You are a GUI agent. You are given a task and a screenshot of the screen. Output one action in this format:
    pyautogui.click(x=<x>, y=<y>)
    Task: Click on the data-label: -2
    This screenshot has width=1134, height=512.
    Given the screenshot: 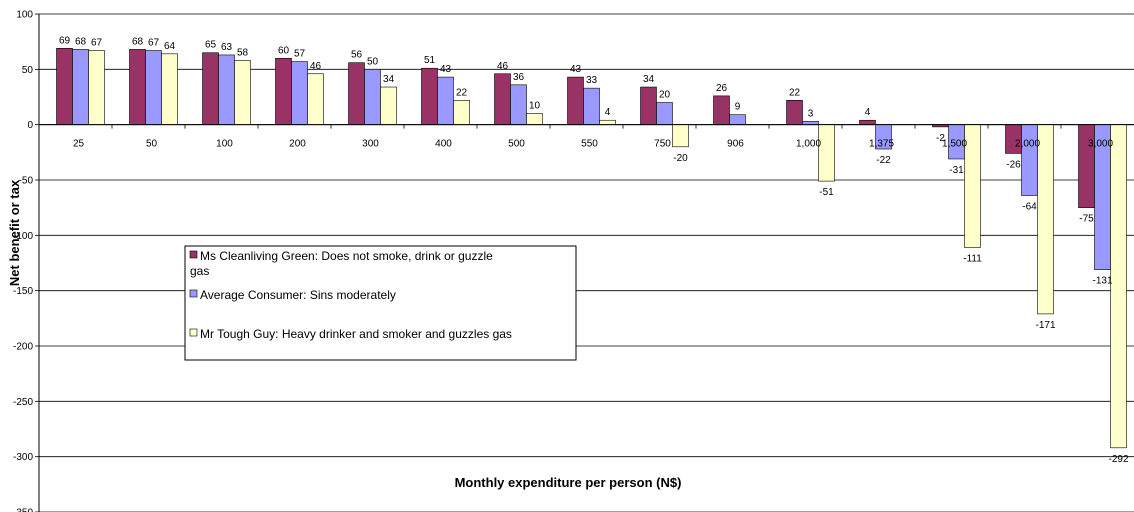 What is the action you would take?
    pyautogui.click(x=940, y=138)
    